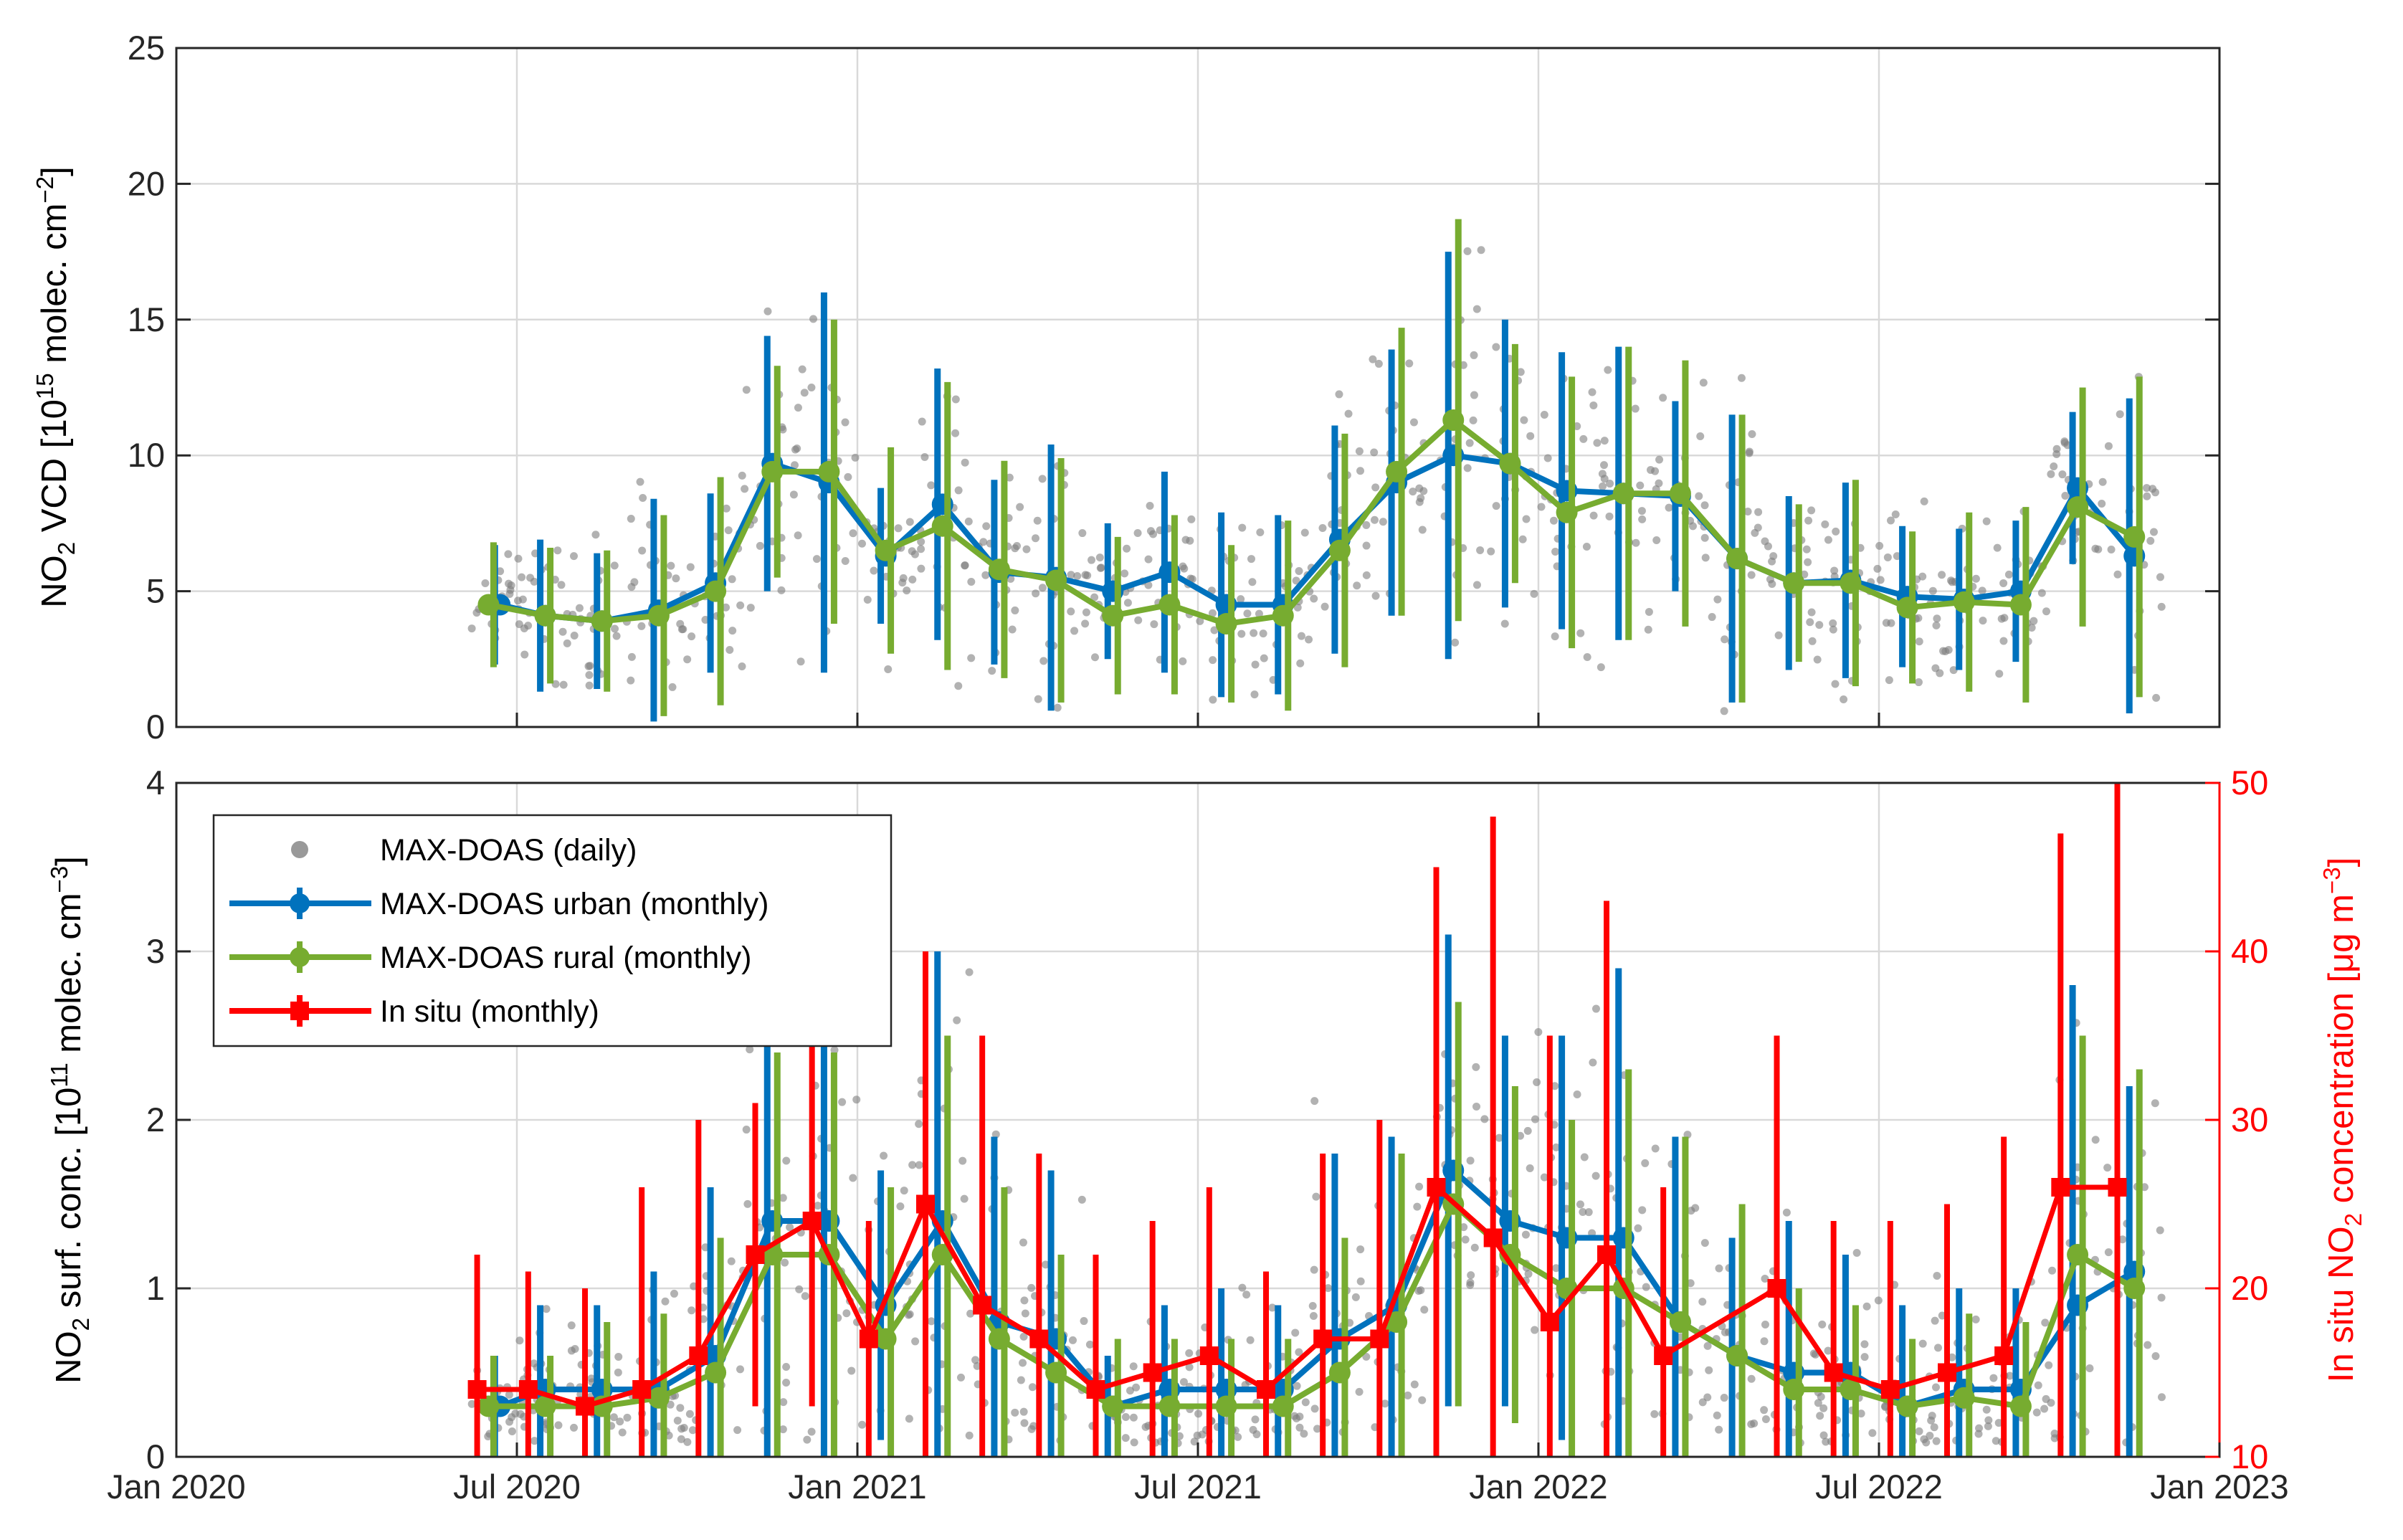 This screenshot has height=1540, width=2403. I want to click on y-axis-label-part: VCD [10, so click(54, 470).